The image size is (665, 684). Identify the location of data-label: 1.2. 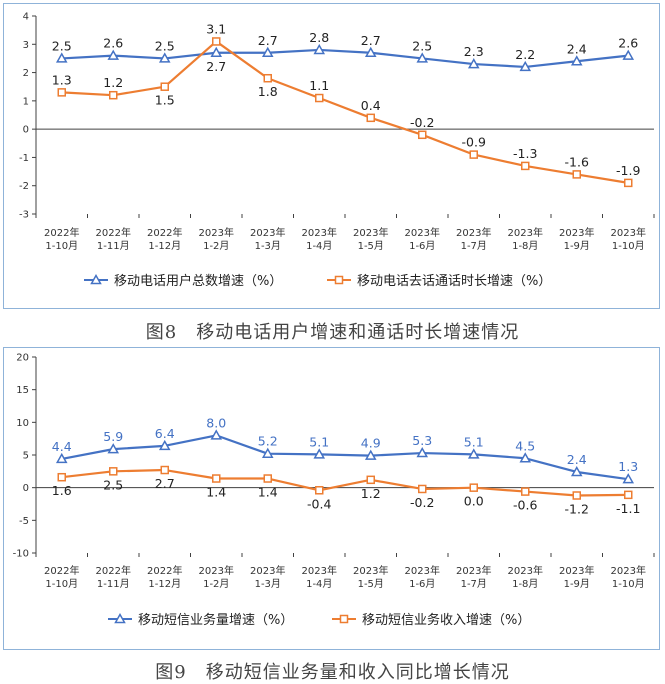
(371, 493).